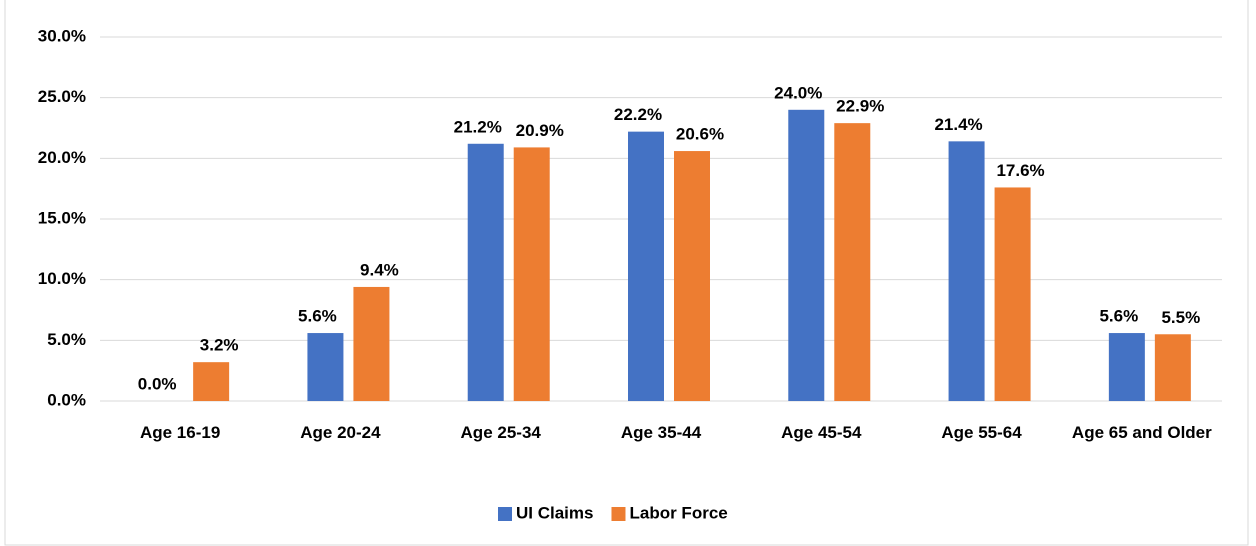 The width and height of the screenshot is (1256, 546). I want to click on data-label: 3.2%, so click(219, 345).